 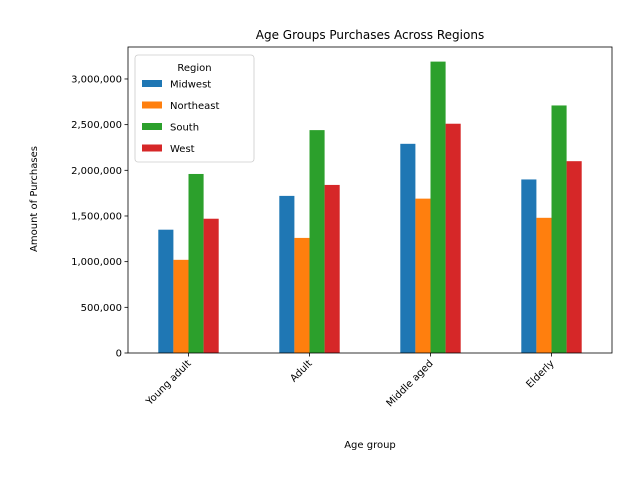 I want to click on bar-south-middle-aged, so click(x=438, y=207).